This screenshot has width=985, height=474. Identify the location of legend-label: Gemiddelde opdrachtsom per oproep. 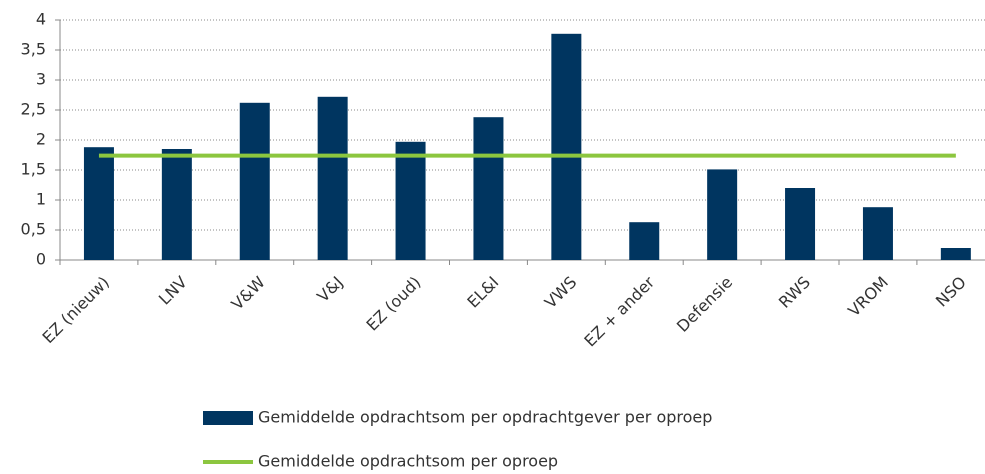
(408, 461).